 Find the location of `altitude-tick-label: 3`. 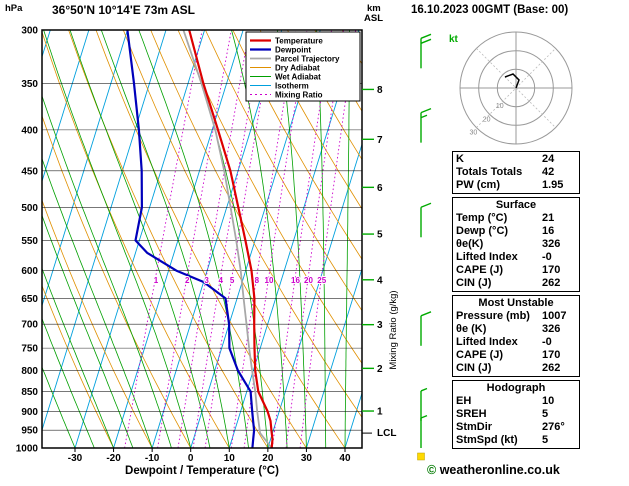

altitude-tick-label: 3 is located at coordinates (380, 325).